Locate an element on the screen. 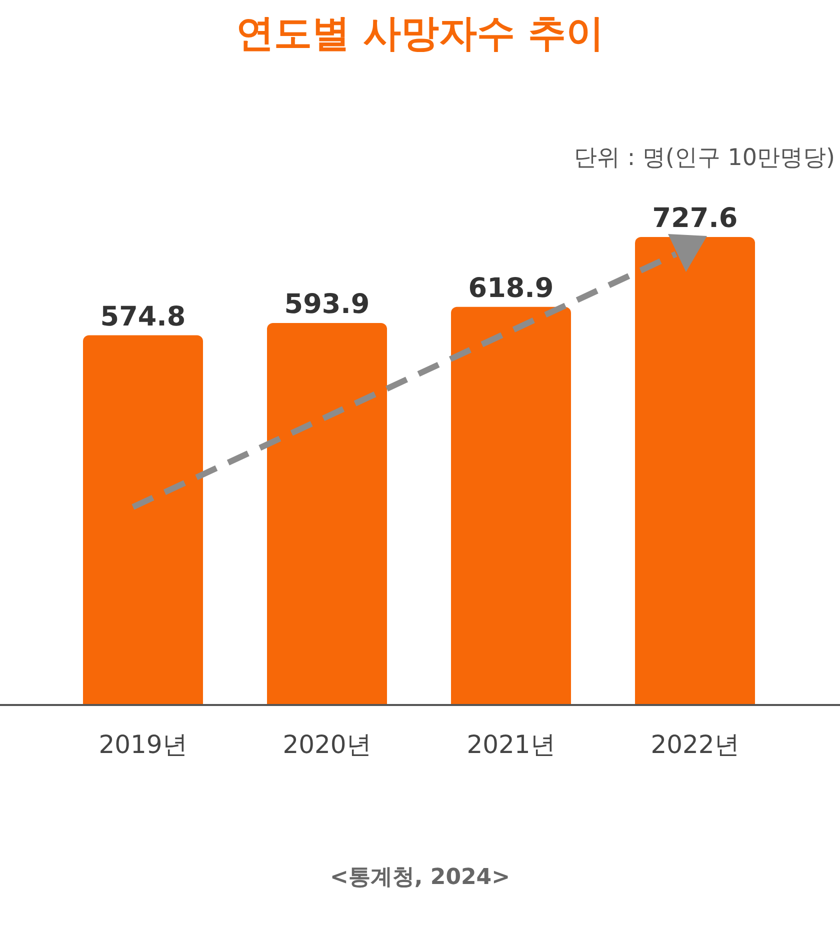 Image resolution: width=840 pixels, height=928 pixels. data-label: 618.9 is located at coordinates (511, 288).